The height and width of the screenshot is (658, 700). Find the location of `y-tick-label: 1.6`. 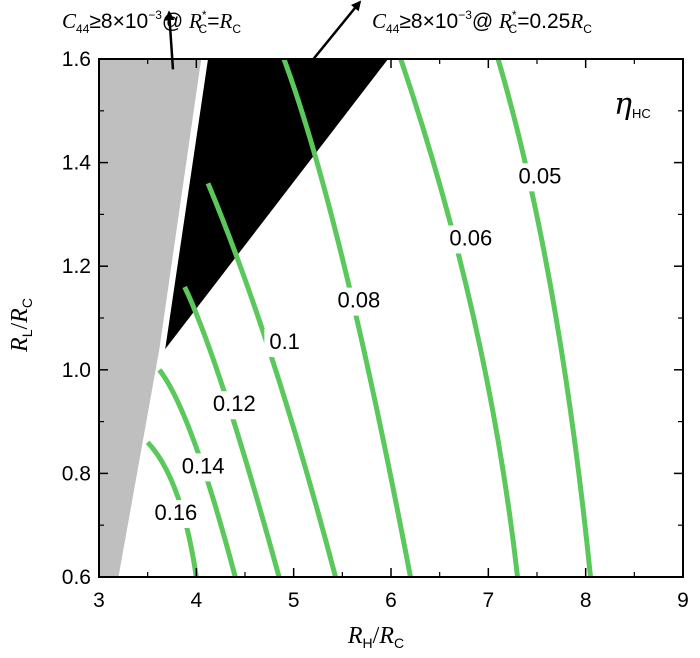

y-tick-label: 1.6 is located at coordinates (76, 59).